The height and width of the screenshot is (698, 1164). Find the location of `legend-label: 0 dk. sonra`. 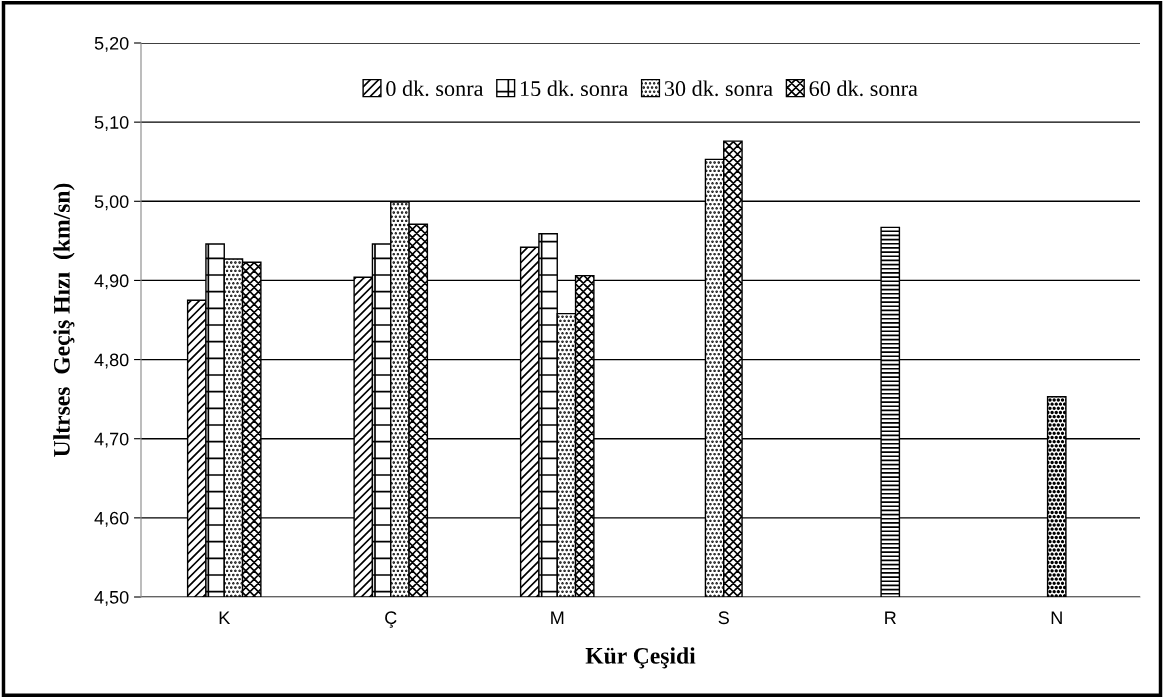

legend-label: 0 dk. sonra is located at coordinates (435, 88).